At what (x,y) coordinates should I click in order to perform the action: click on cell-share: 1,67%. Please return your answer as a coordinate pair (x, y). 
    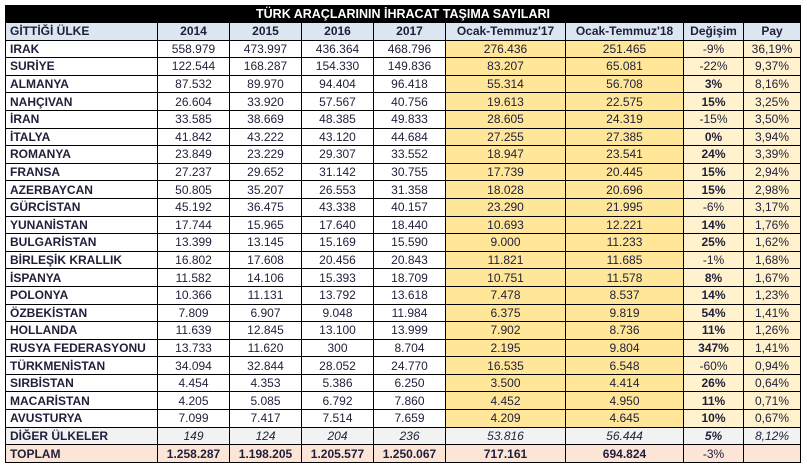
    Looking at the image, I should click on (772, 277).